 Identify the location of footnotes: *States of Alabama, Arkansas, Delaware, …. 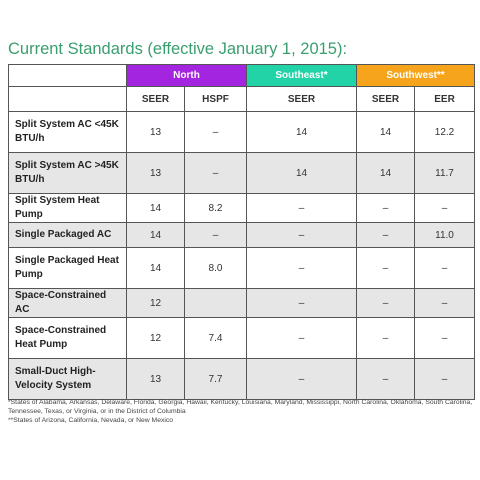
(242, 411).